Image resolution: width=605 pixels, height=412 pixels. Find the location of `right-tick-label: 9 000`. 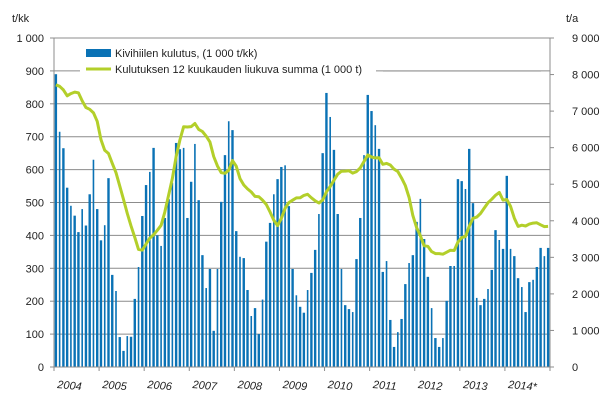

right-tick-label: 9 000 is located at coordinates (586, 39).